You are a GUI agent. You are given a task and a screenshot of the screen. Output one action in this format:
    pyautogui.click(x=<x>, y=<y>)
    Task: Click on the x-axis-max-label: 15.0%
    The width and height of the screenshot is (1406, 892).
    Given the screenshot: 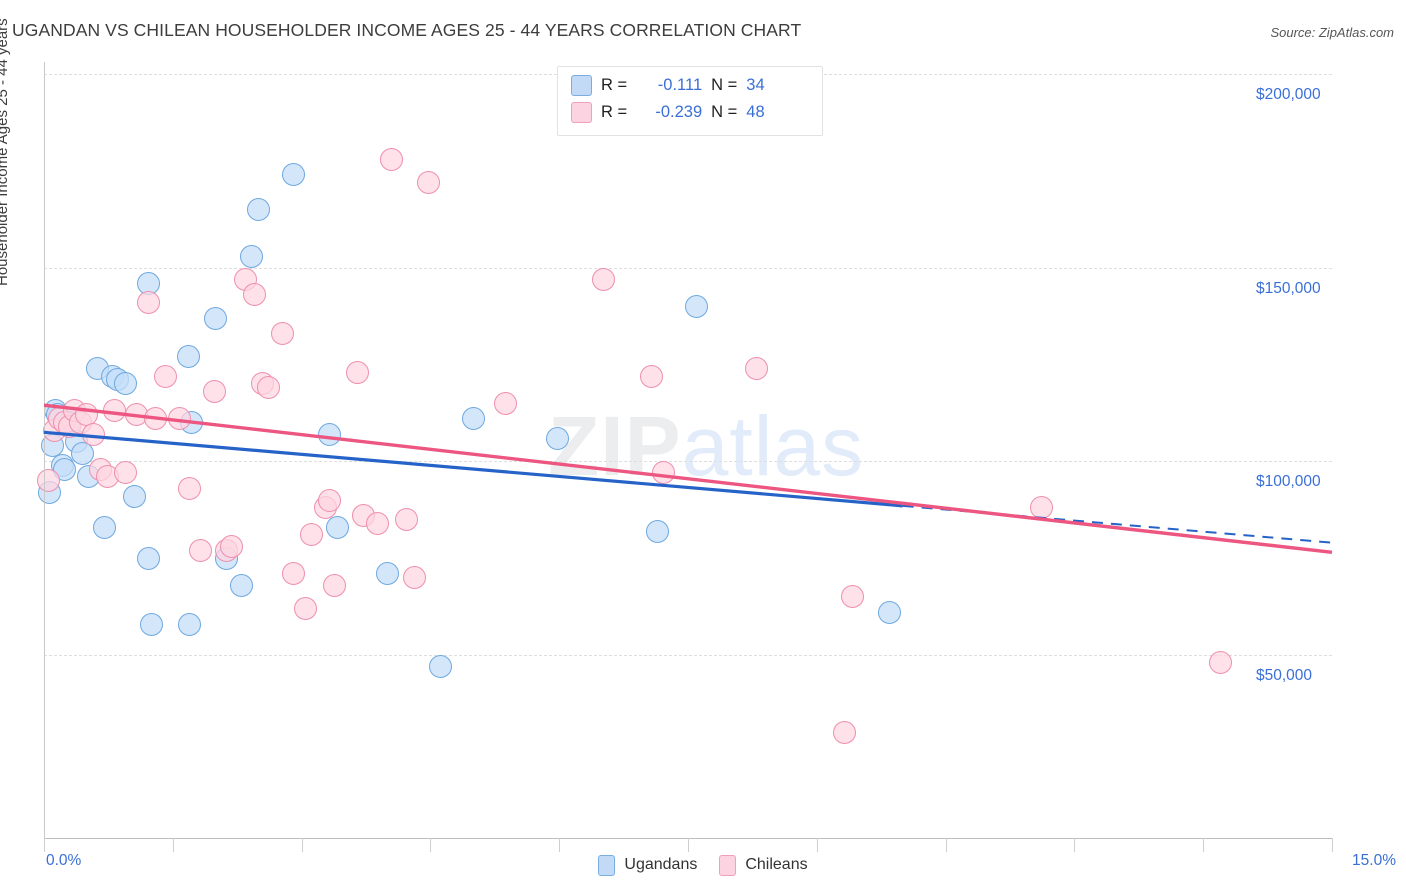 What is the action you would take?
    pyautogui.click(x=1374, y=860)
    